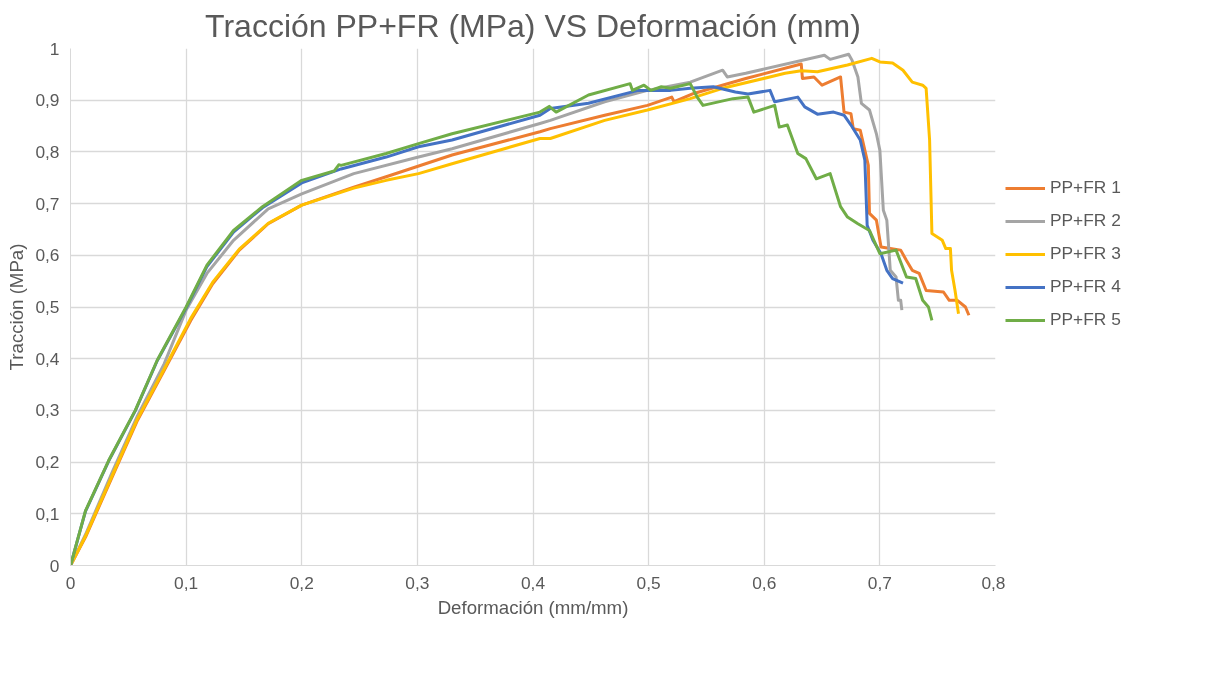  Describe the element at coordinates (47, 151) in the screenshot. I see `y-tick-label: 0,8` at that location.